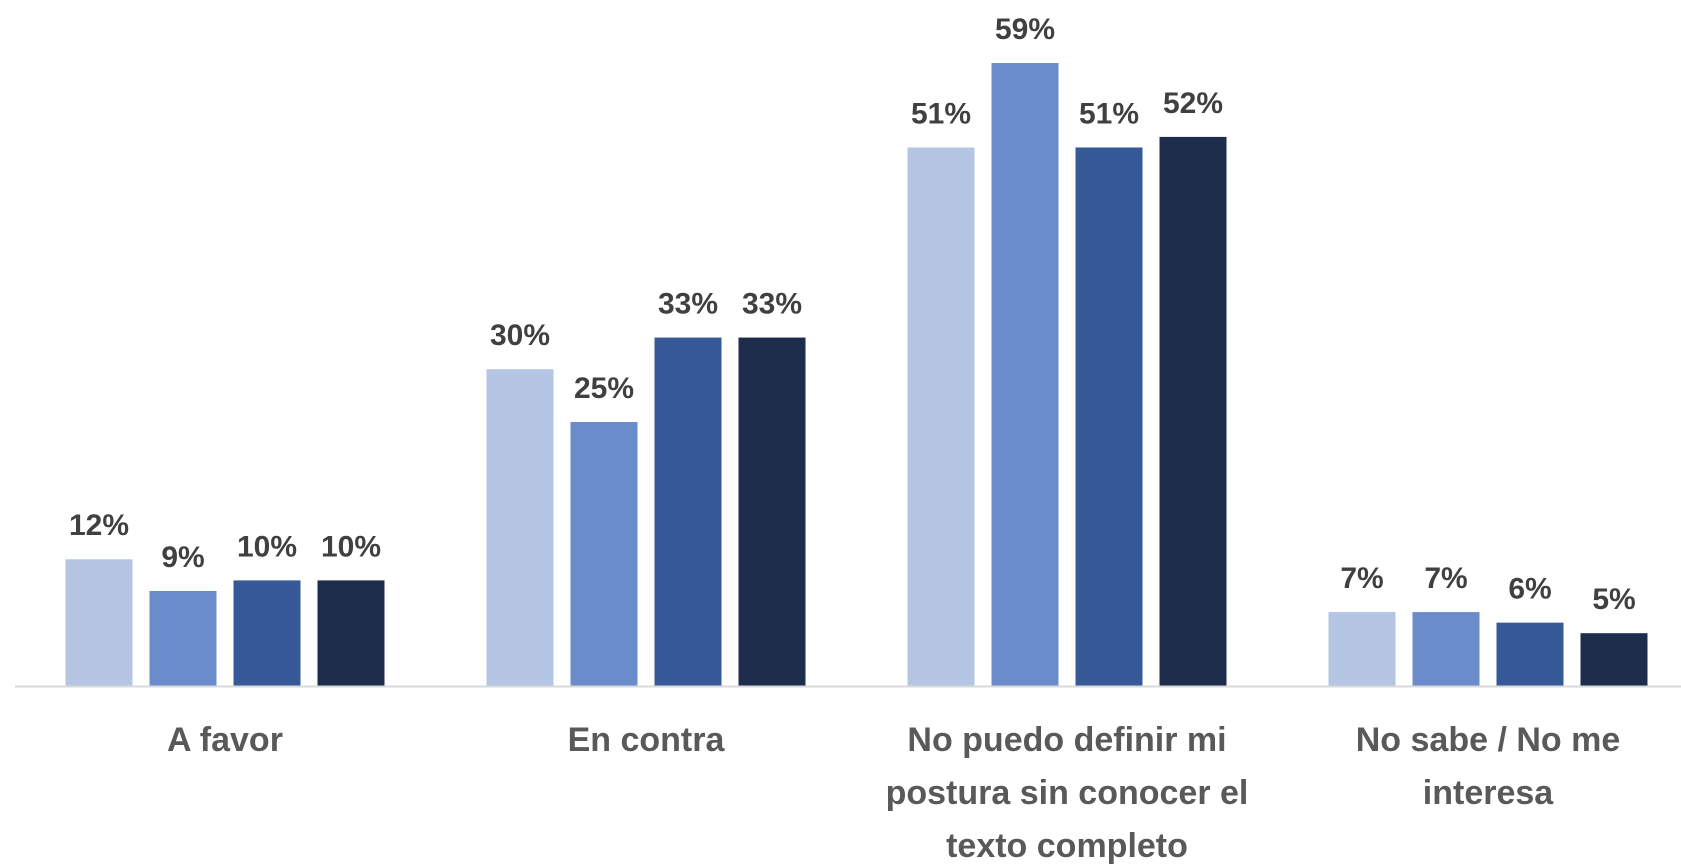 The width and height of the screenshot is (1681, 868). Describe the element at coordinates (1488, 766) in the screenshot. I see `x-tick-label: No sabe / No me interesa` at that location.